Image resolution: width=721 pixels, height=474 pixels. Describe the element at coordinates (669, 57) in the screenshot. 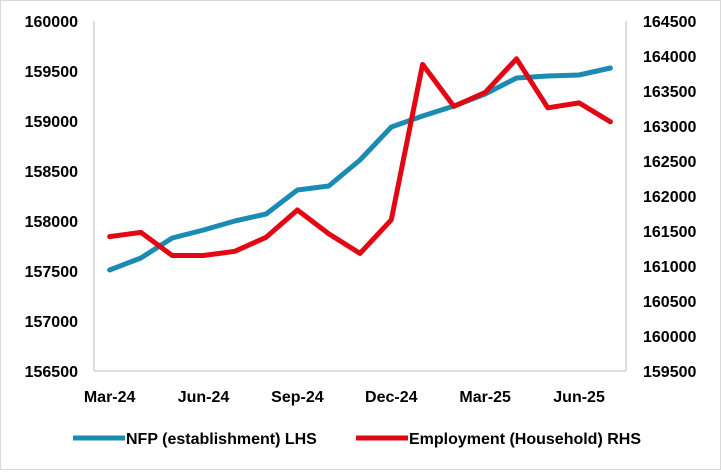

I see `y-right-tick-label: 164000` at that location.